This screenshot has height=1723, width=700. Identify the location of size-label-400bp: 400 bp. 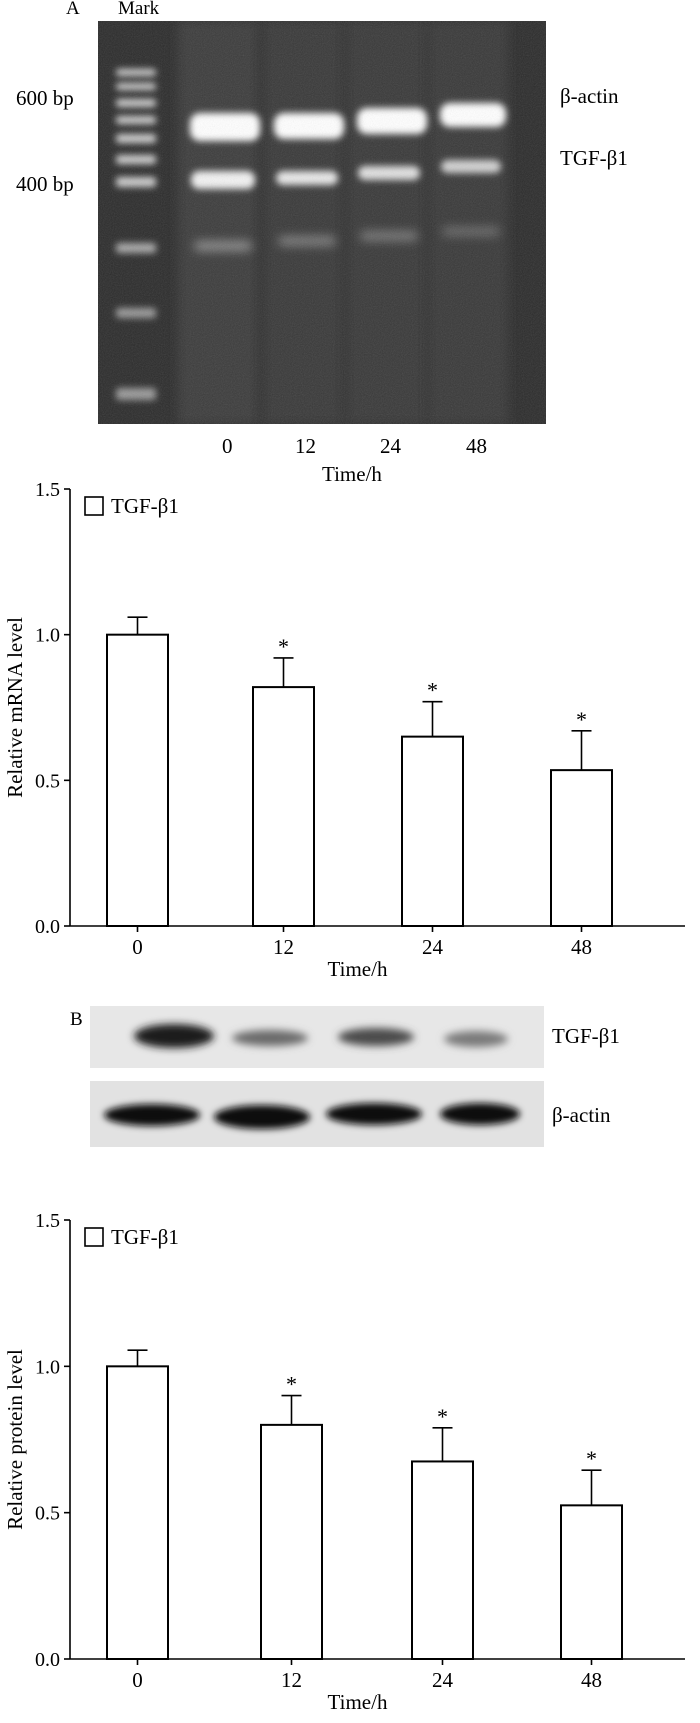
(45, 184).